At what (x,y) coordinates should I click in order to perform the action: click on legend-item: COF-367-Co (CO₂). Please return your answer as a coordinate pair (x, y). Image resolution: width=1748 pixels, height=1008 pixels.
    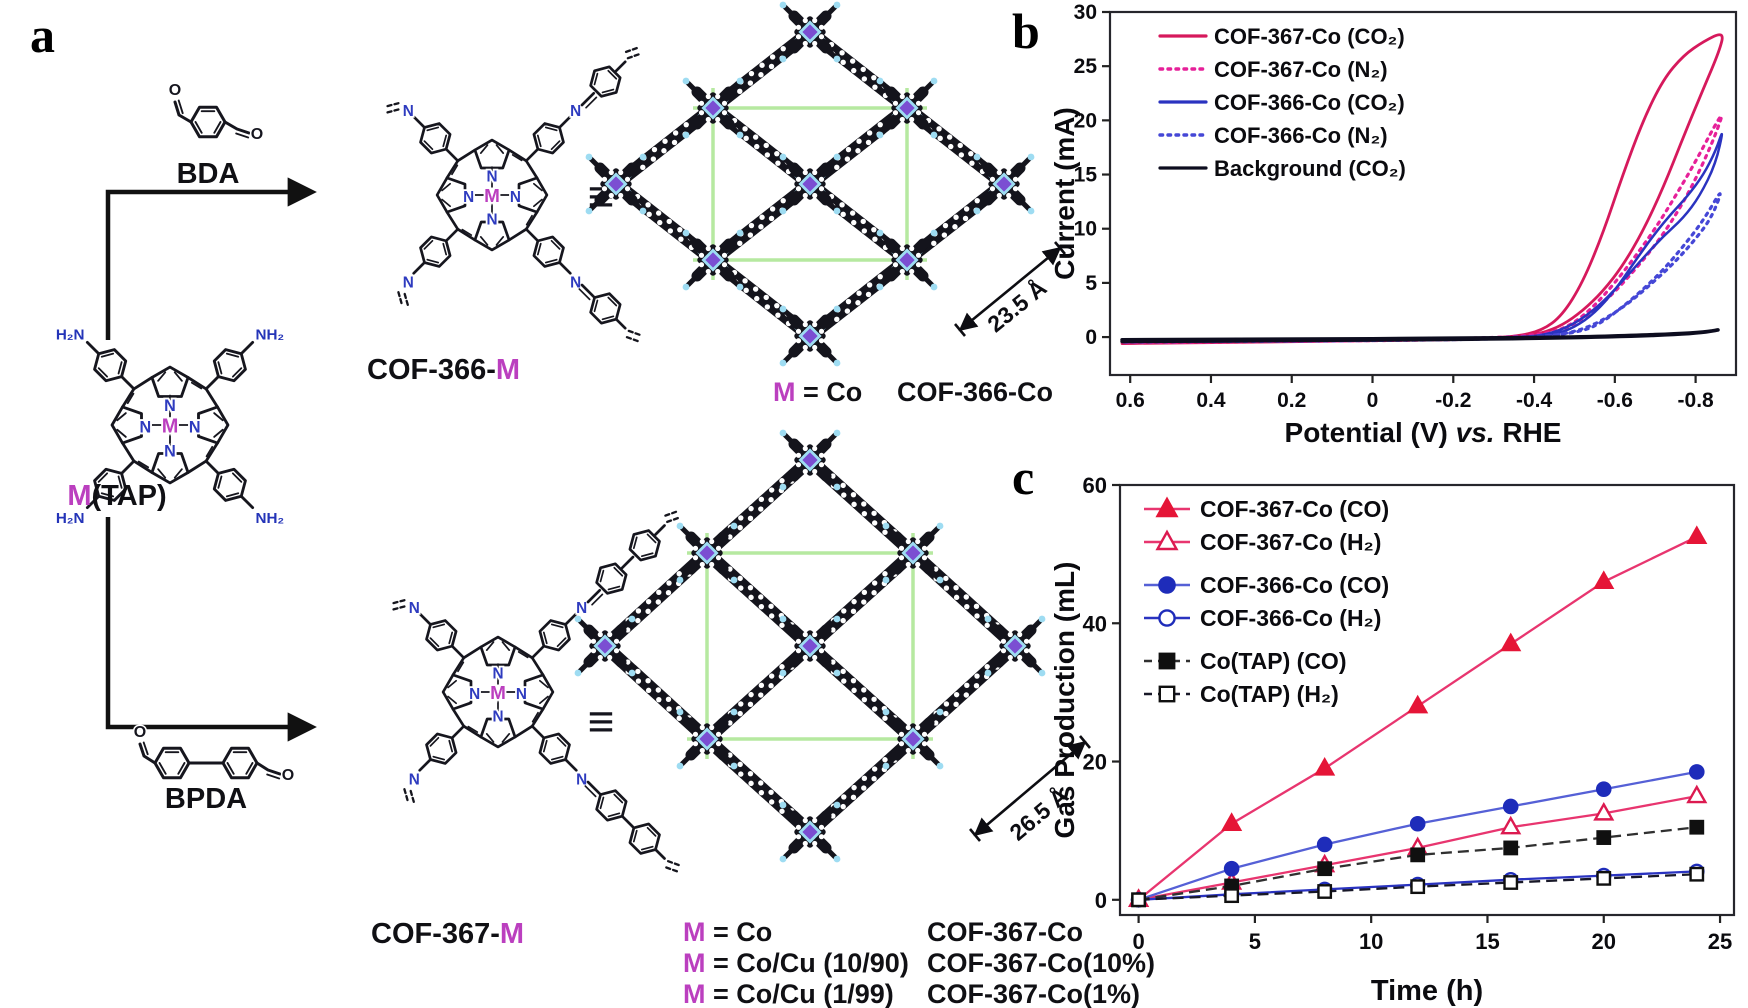
    Looking at the image, I should click on (1281, 36).